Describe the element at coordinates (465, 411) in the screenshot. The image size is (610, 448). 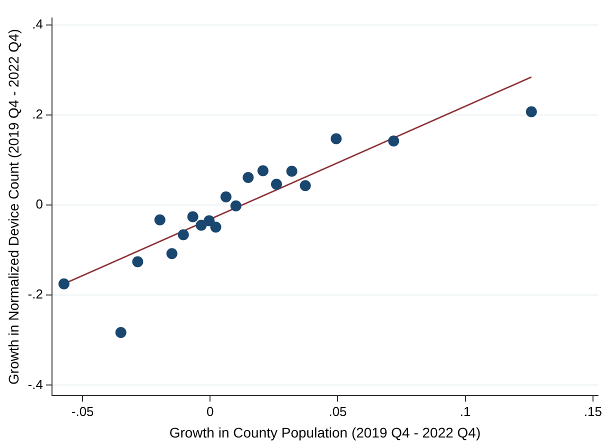
I see `x-tick-label: .1` at that location.